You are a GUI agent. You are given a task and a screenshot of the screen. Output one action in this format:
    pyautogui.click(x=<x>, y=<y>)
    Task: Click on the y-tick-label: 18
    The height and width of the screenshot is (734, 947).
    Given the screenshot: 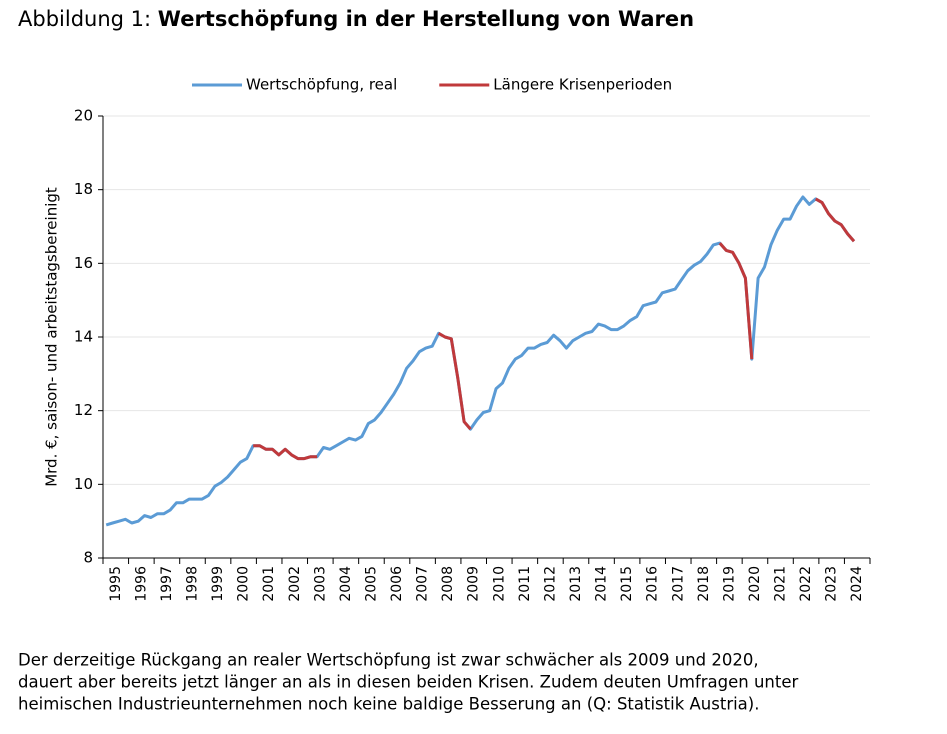 What is the action you would take?
    pyautogui.click(x=83, y=189)
    